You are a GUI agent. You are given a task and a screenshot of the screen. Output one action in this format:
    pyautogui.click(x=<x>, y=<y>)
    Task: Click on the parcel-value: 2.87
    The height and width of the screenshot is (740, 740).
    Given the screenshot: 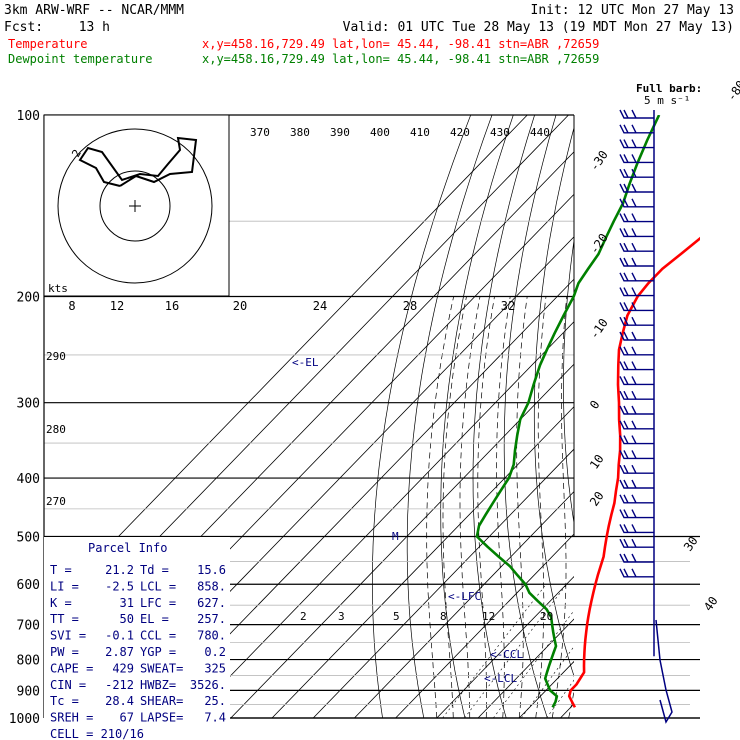 What is the action you would take?
    pyautogui.click(x=119, y=652)
    